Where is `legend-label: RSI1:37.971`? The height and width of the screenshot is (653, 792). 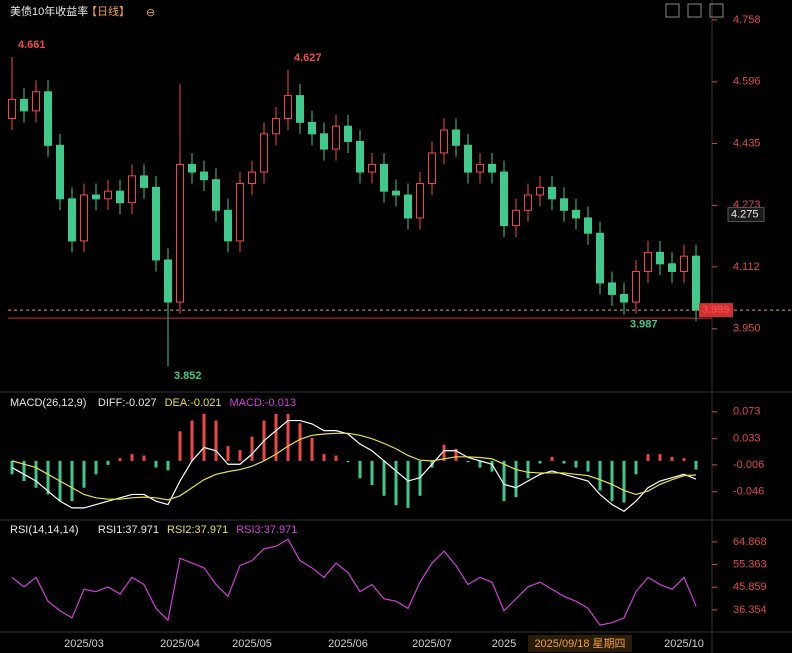 legend-label: RSI1:37.971 is located at coordinates (128, 530).